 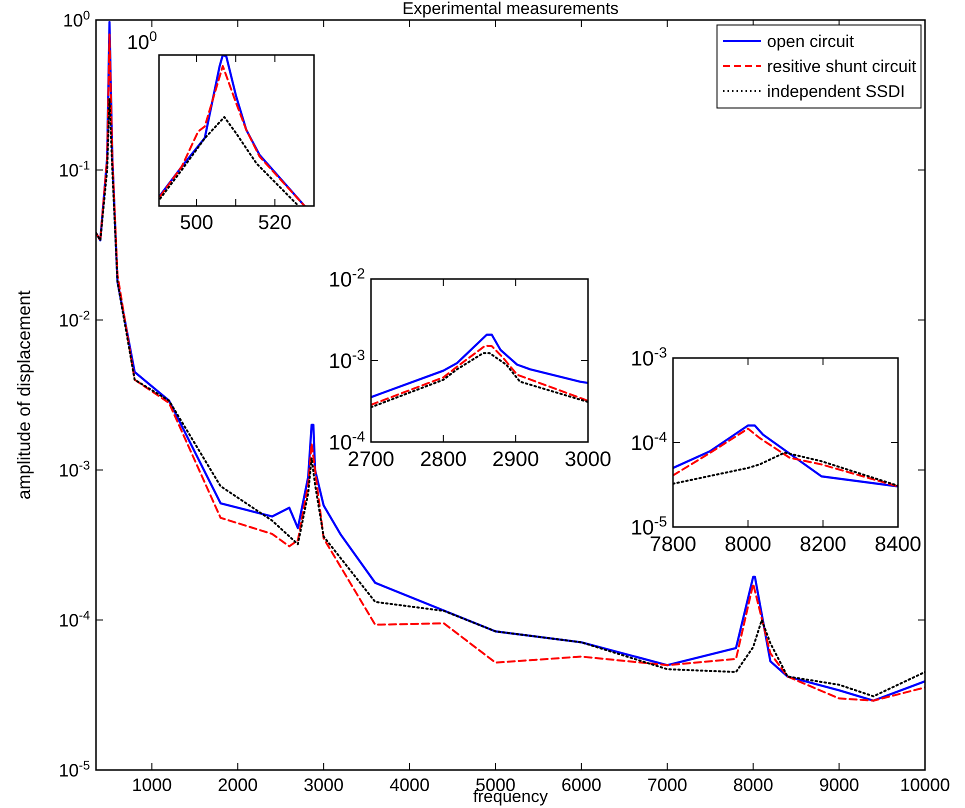 I want to click on x-tick-label: 2000, so click(x=238, y=785).